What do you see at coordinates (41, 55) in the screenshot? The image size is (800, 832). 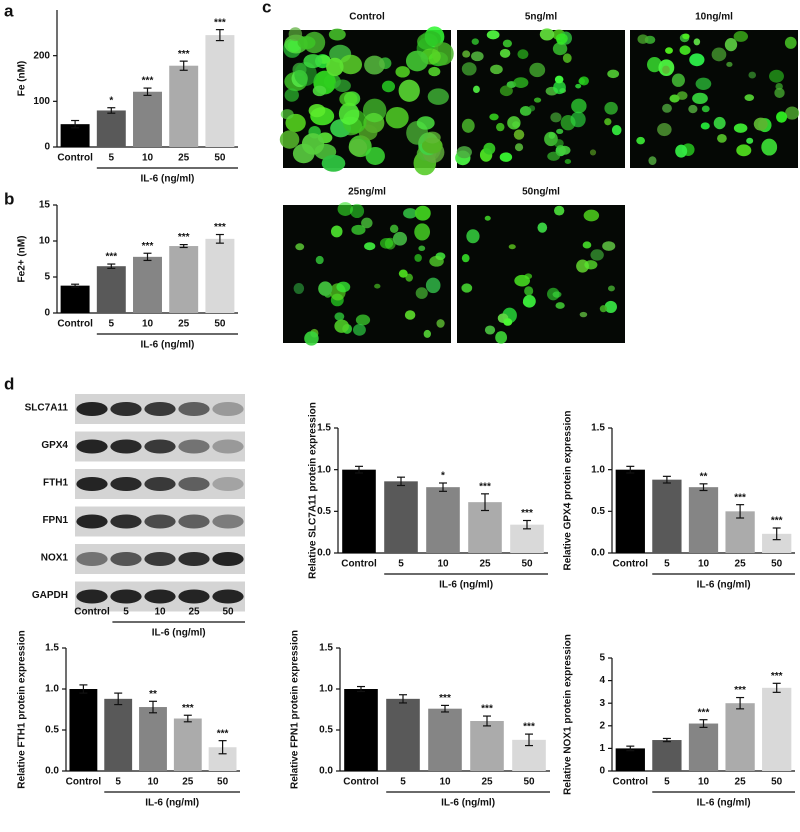 I see `y-tick-label: 200` at bounding box center [41, 55].